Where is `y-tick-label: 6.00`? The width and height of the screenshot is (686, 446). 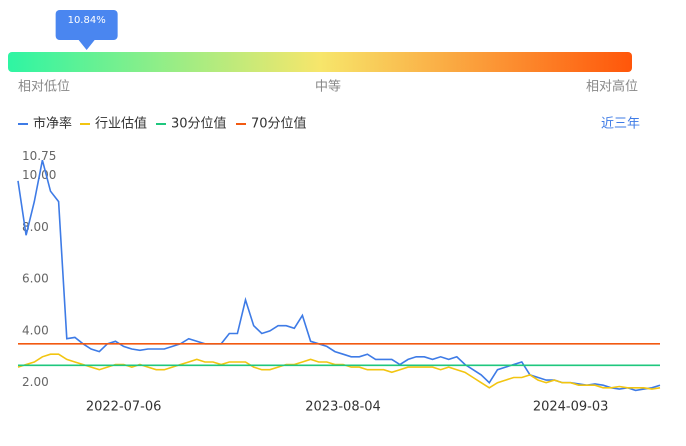
y-tick-label: 6.00 is located at coordinates (35, 279).